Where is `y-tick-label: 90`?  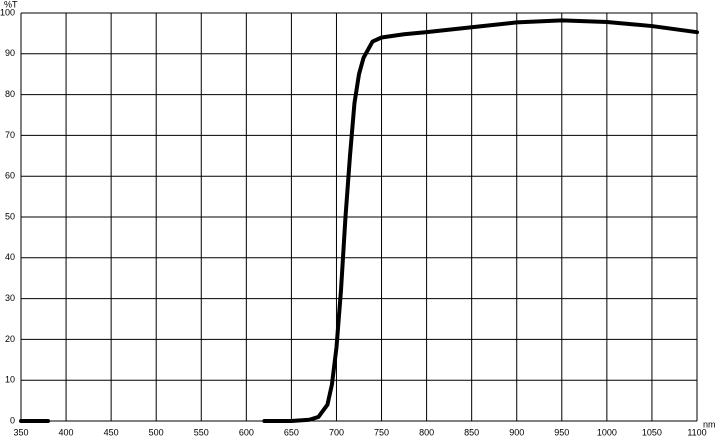
y-tick-label: 90 is located at coordinates (10, 53).